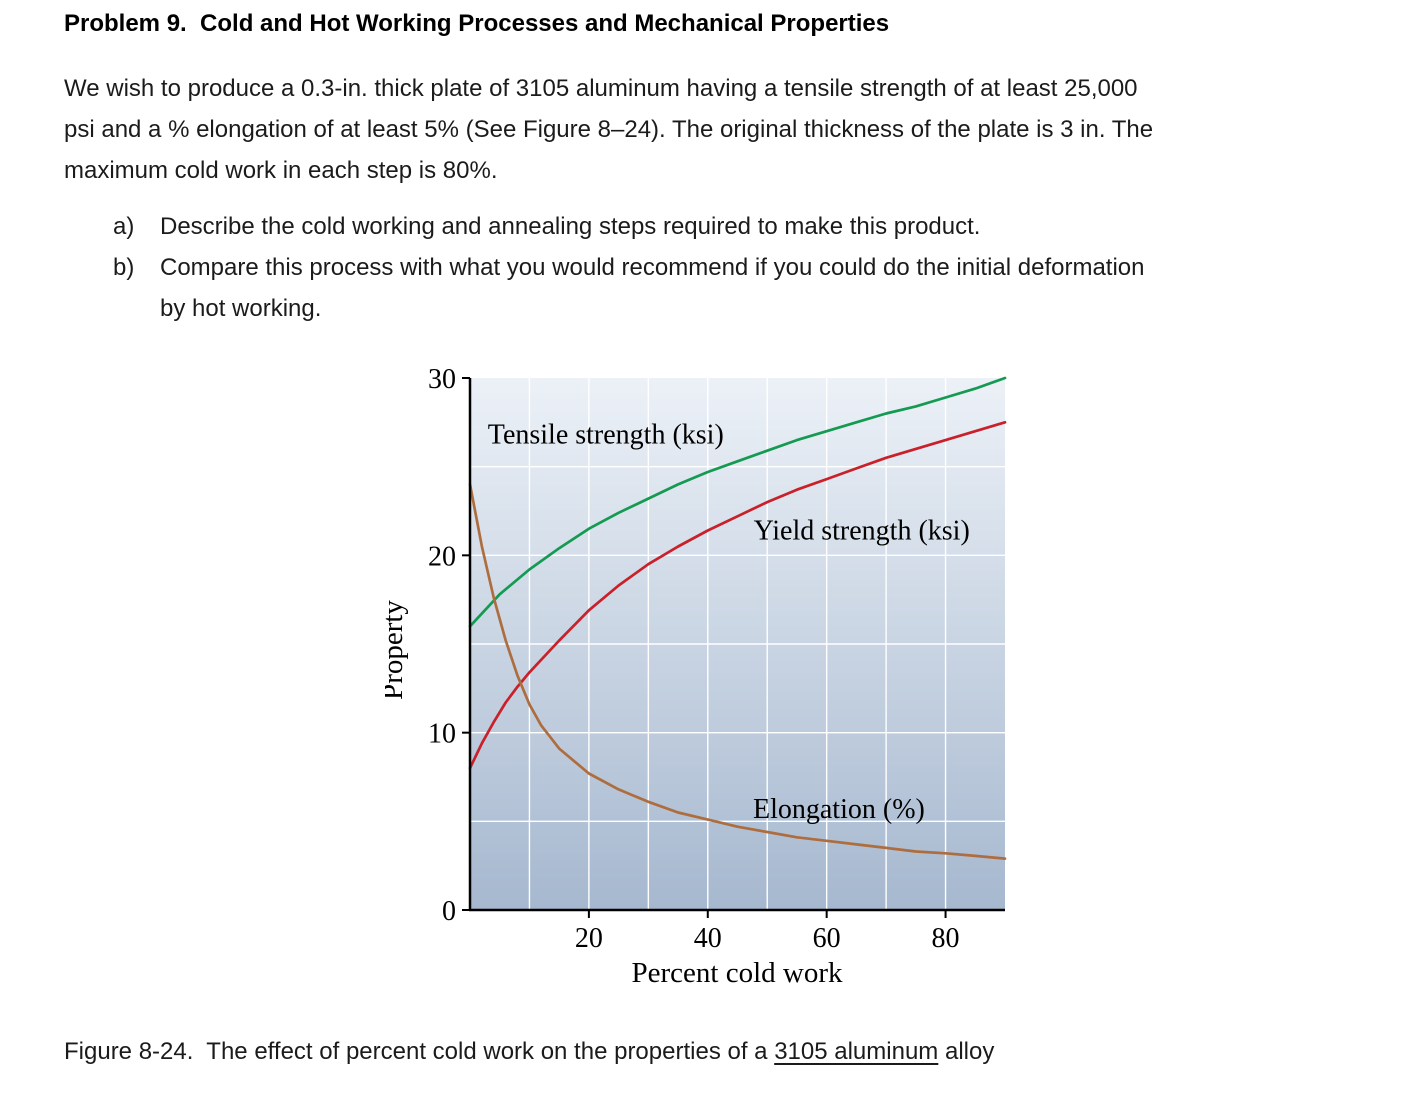 The height and width of the screenshot is (1116, 1406). Describe the element at coordinates (856, 1051) in the screenshot. I see `figure-caption-link: 3105 aluminum` at that location.